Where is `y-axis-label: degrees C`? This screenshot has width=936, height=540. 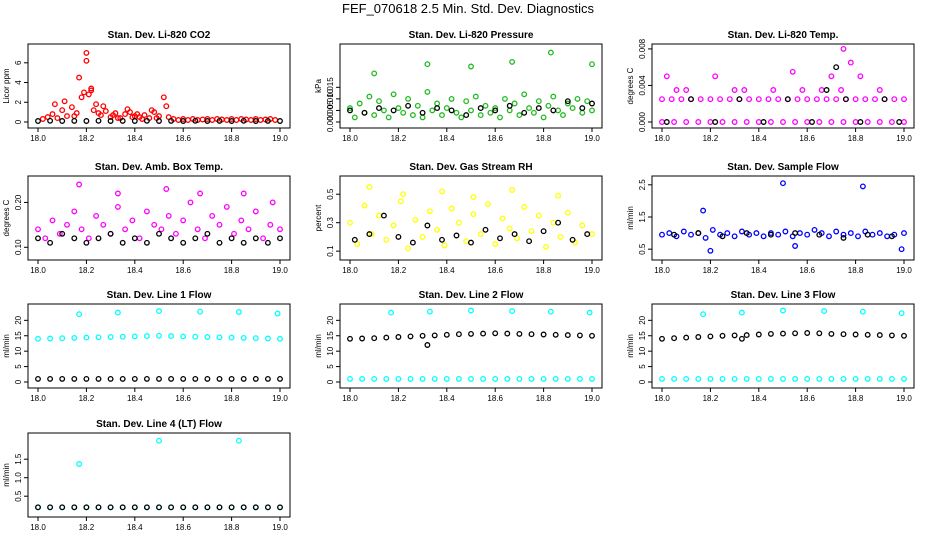
y-axis-label: degrees C is located at coordinates (630, 85).